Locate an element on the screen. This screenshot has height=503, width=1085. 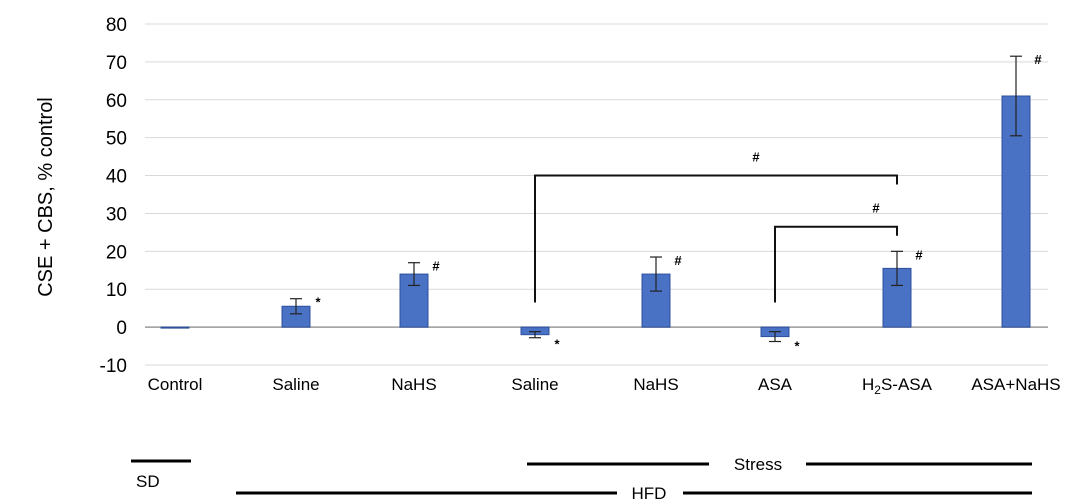
x-tick-label: Control is located at coordinates (175, 384).